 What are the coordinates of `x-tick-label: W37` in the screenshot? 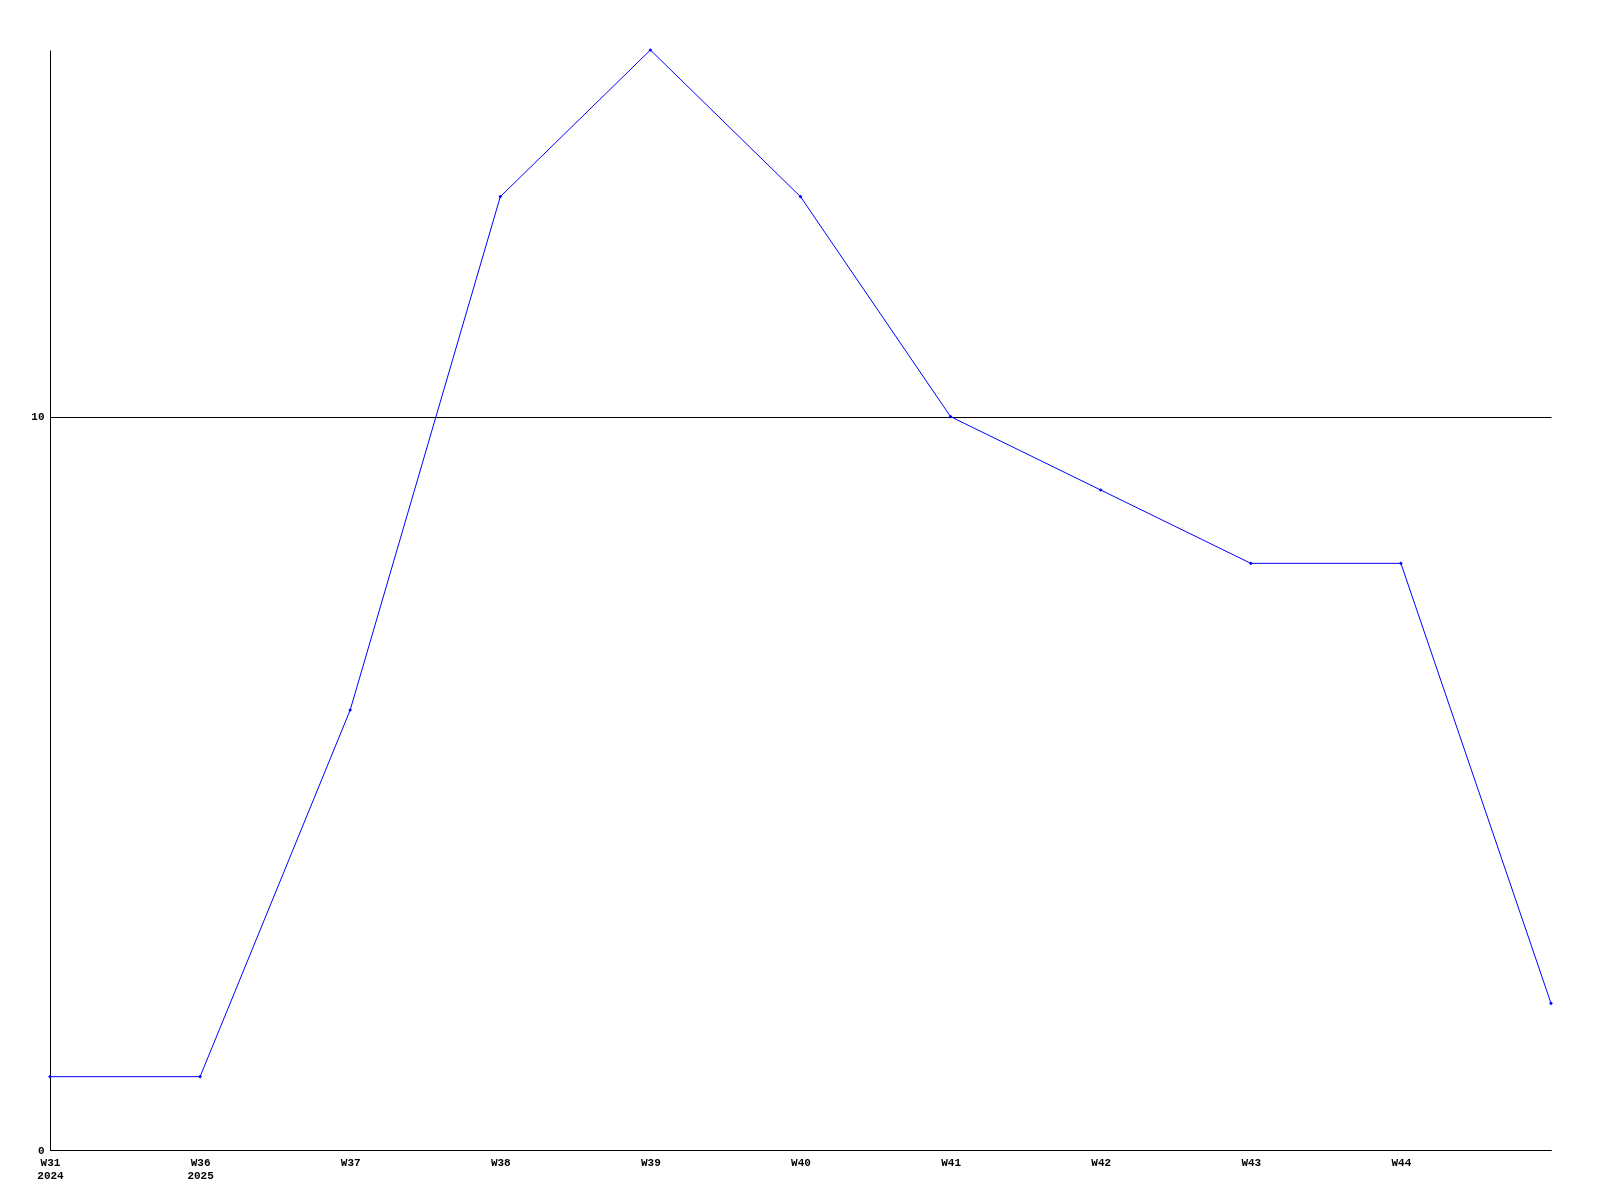 It's located at (350, 1162).